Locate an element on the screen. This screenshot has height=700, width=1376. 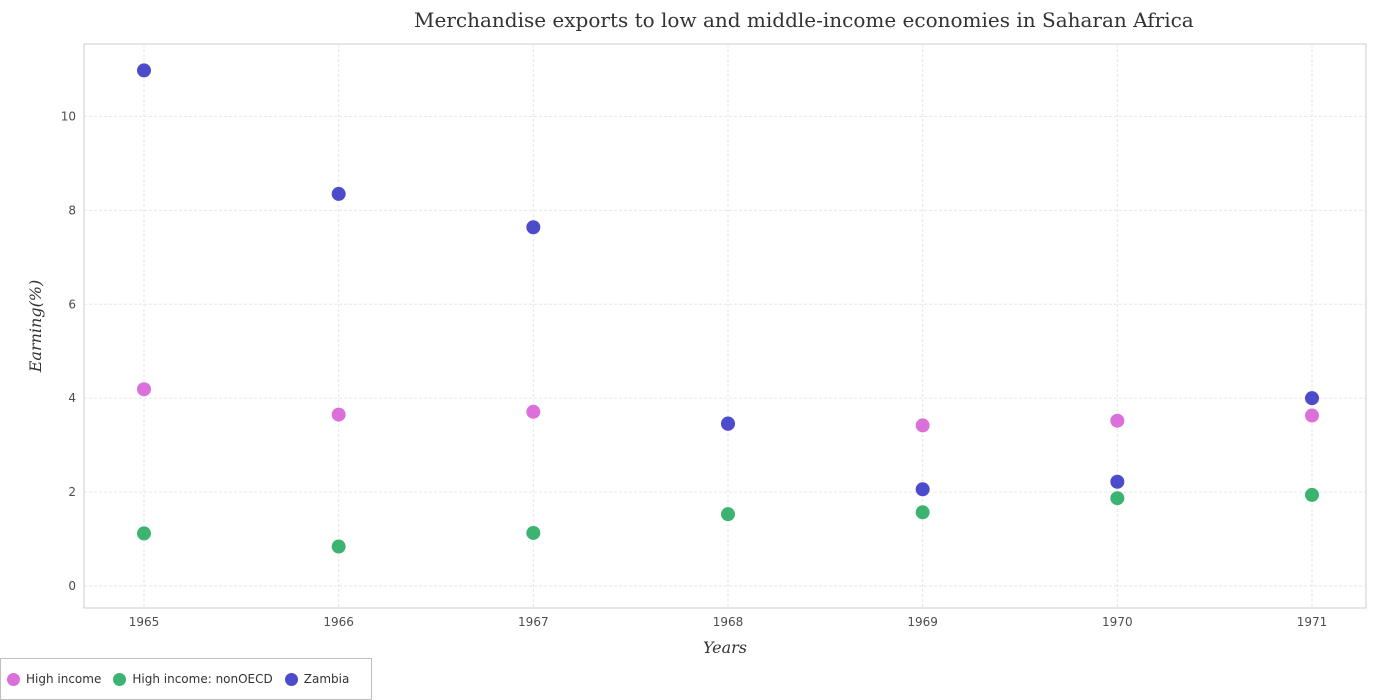
x-axis-title: Years is located at coordinates (725, 647).